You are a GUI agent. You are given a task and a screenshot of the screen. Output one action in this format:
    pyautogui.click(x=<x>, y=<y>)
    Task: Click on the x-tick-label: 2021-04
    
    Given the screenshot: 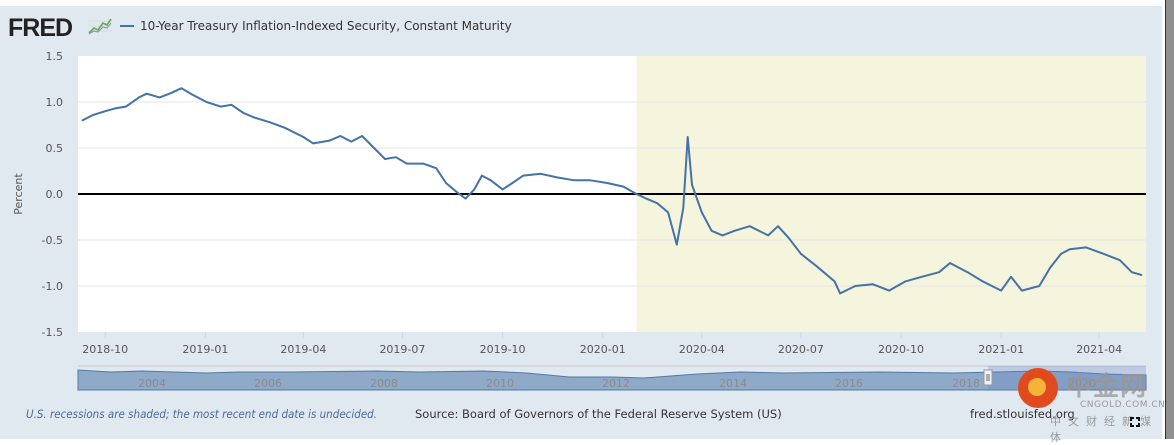 What is the action you would take?
    pyautogui.click(x=1099, y=349)
    